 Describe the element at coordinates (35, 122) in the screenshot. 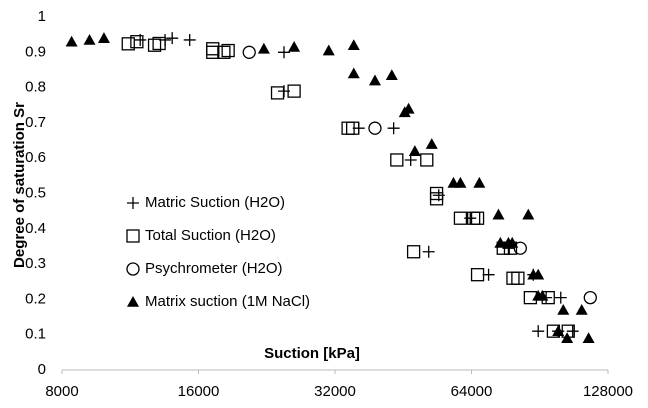

I see `y-tick-label: 0.7` at that location.